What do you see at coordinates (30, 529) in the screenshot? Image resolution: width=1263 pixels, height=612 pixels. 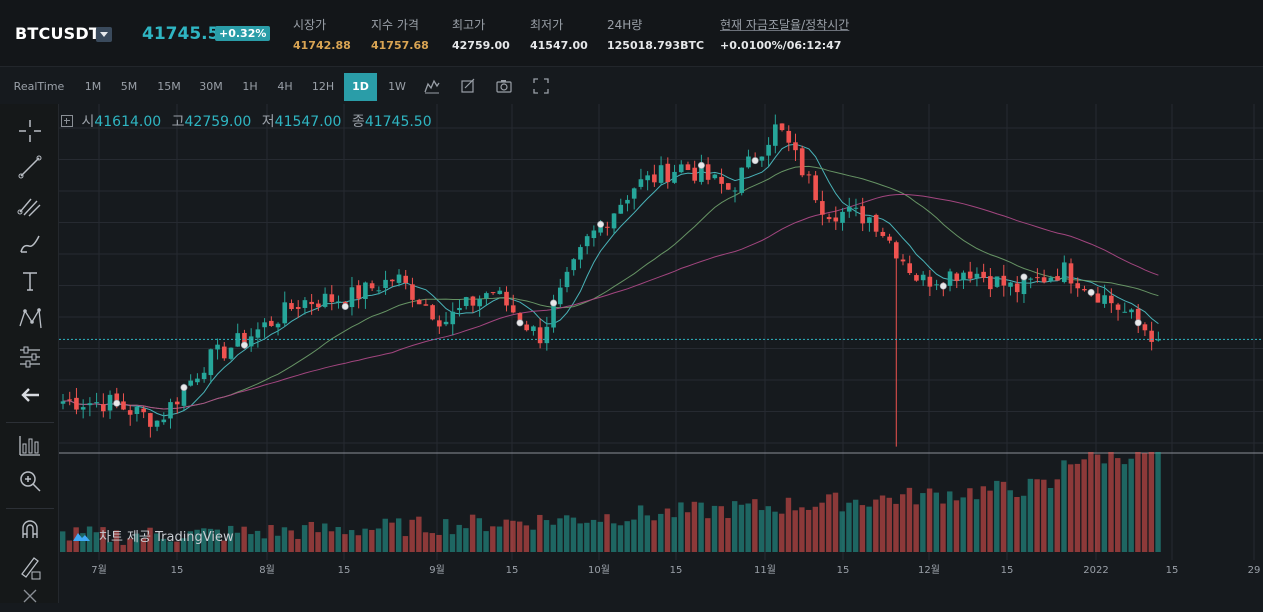 I see `magnet-icon` at bounding box center [30, 529].